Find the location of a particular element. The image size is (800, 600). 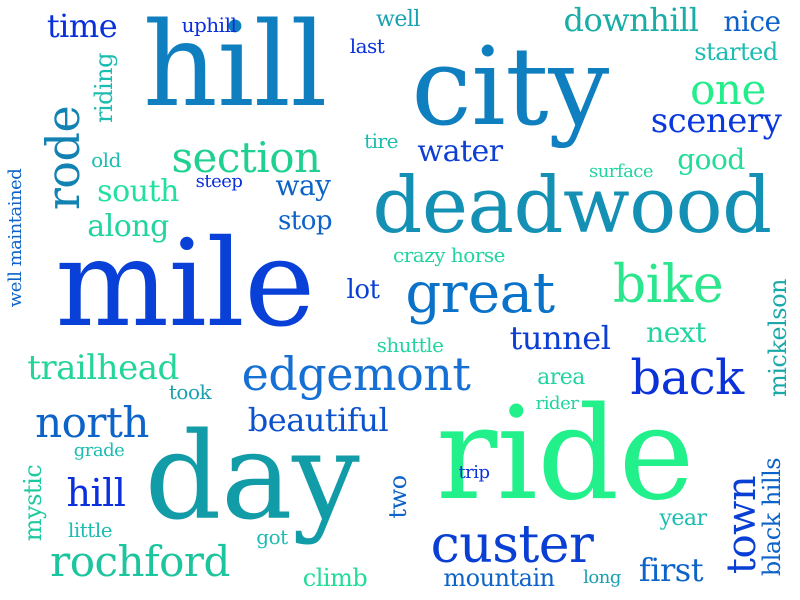

word-next: next is located at coordinates (676, 332).